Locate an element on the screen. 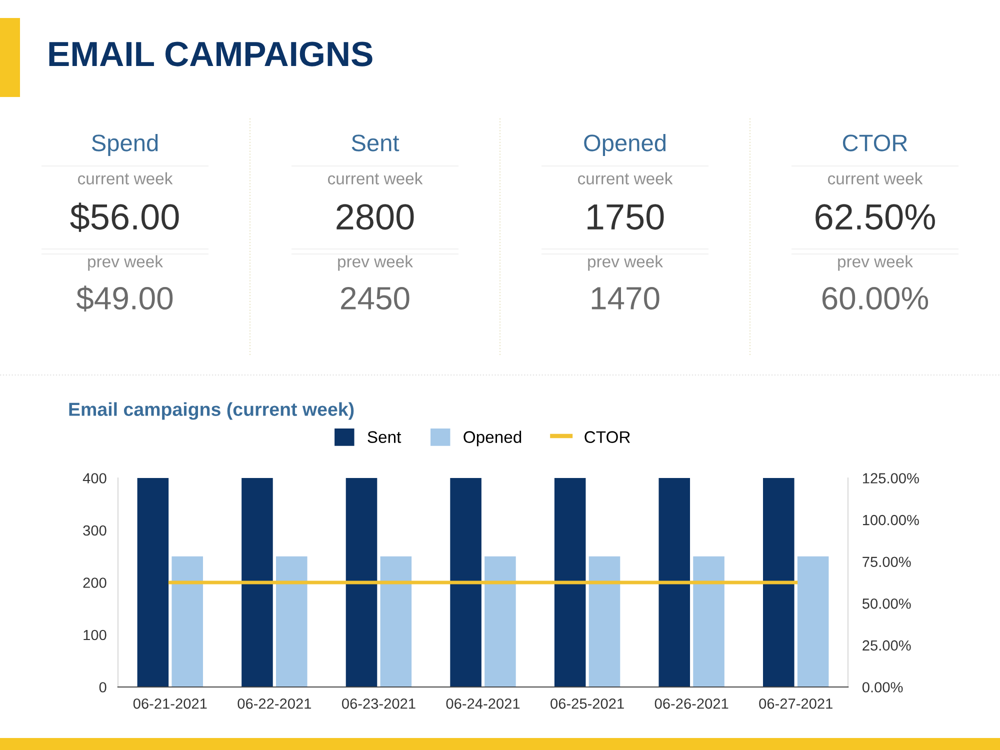 Image resolution: width=1000 pixels, height=750 pixels. data-label: 62.50% is located at coordinates (875, 217).